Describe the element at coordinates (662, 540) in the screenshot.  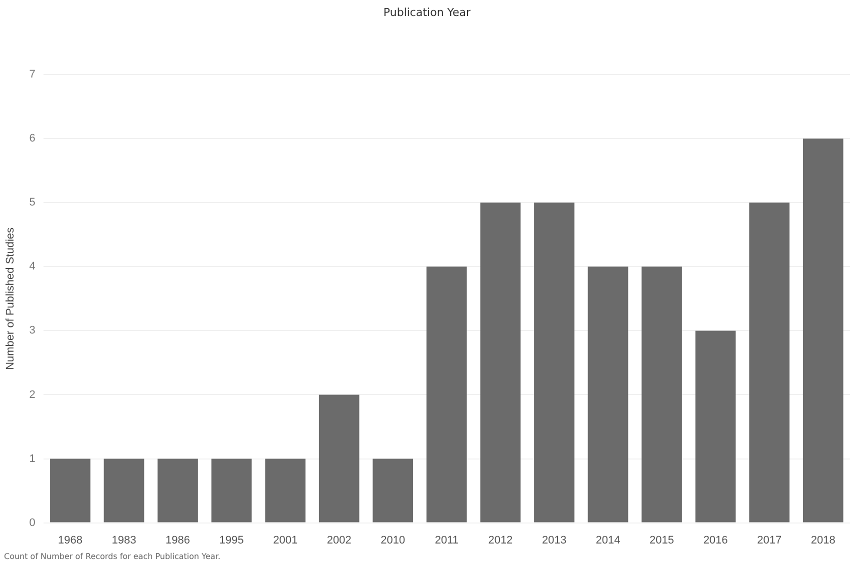
I see `x-tick-label: 2015` at that location.